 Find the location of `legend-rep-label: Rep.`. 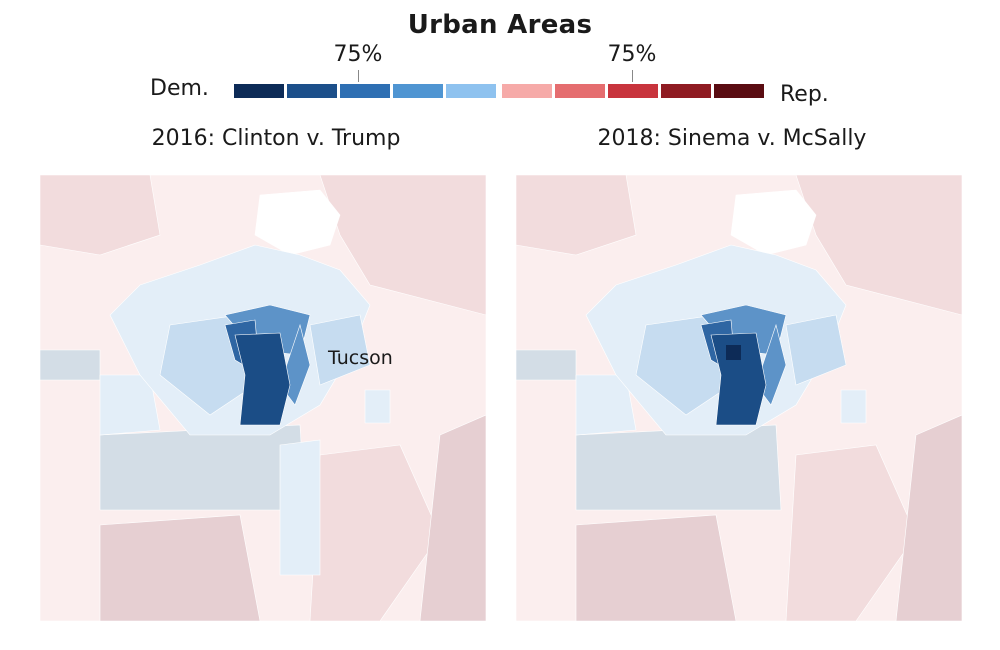

legend-rep-label: Rep. is located at coordinates (804, 94).